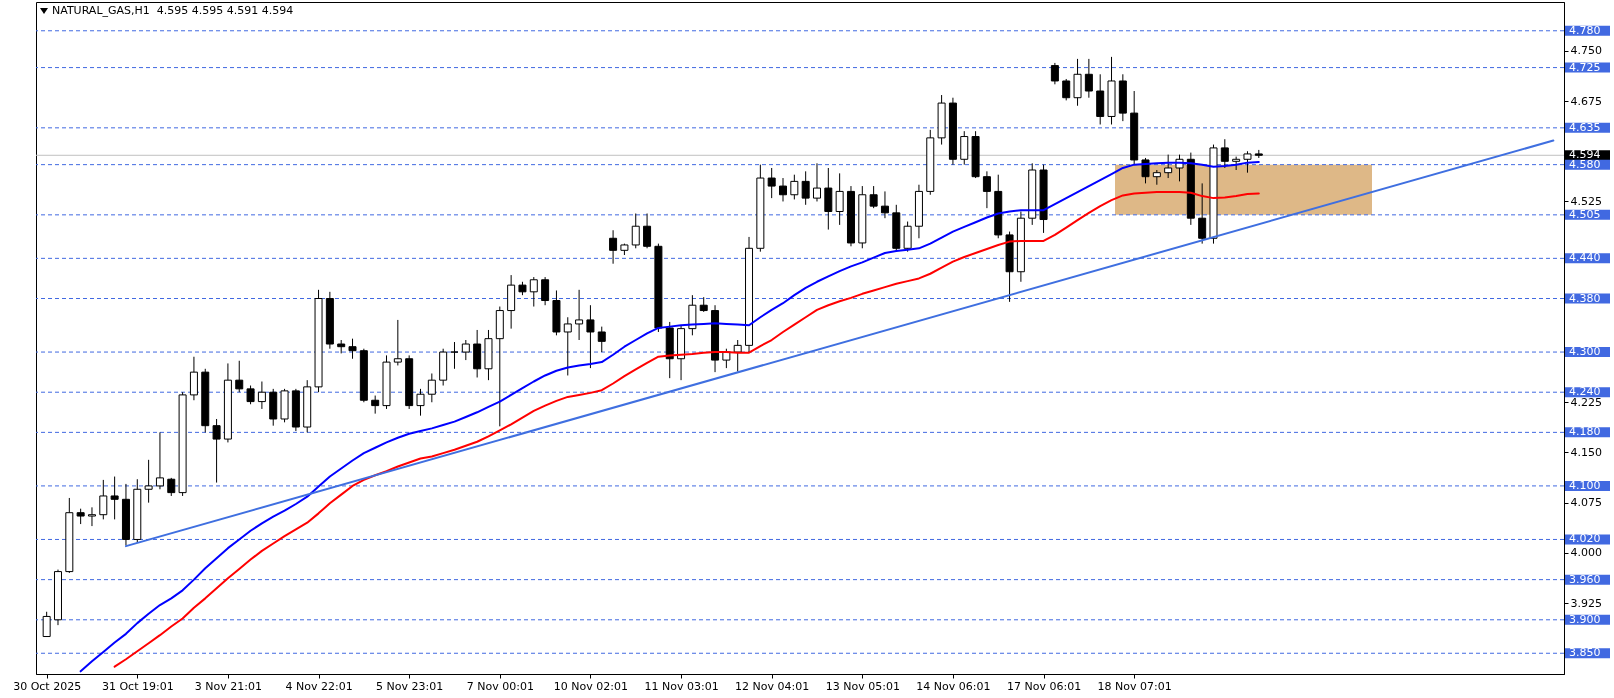  What do you see at coordinates (1585, 485) in the screenshot?
I see `ref-line-label: 4.100` at bounding box center [1585, 485].